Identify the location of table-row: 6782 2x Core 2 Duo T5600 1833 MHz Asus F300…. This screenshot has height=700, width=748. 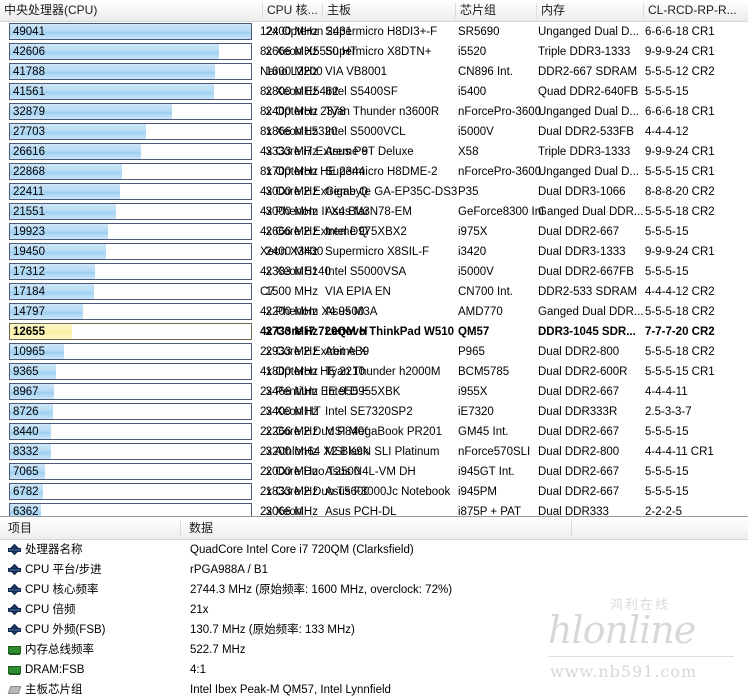
(374, 492).